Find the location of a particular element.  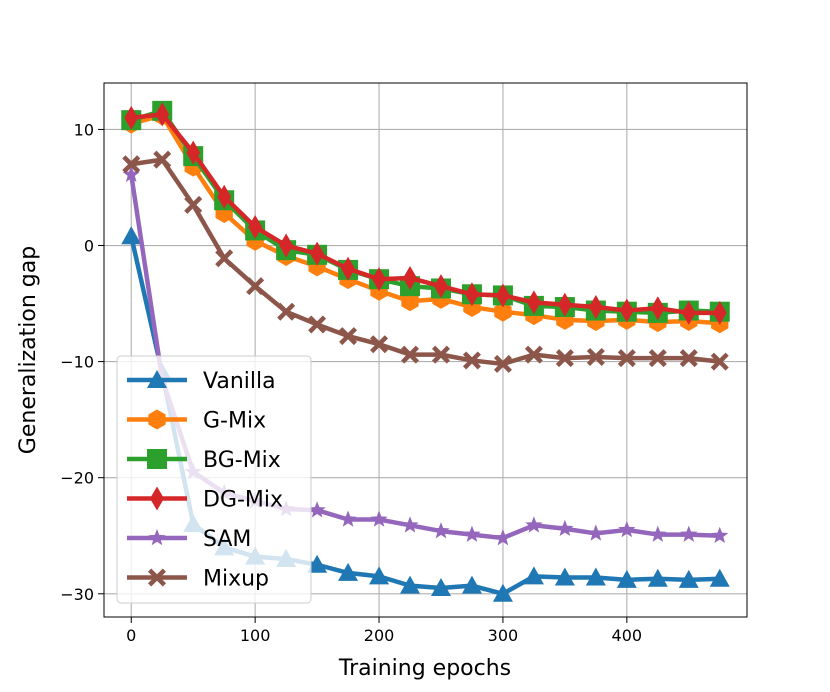

legend-label-mixup: Mixup is located at coordinates (236, 579).